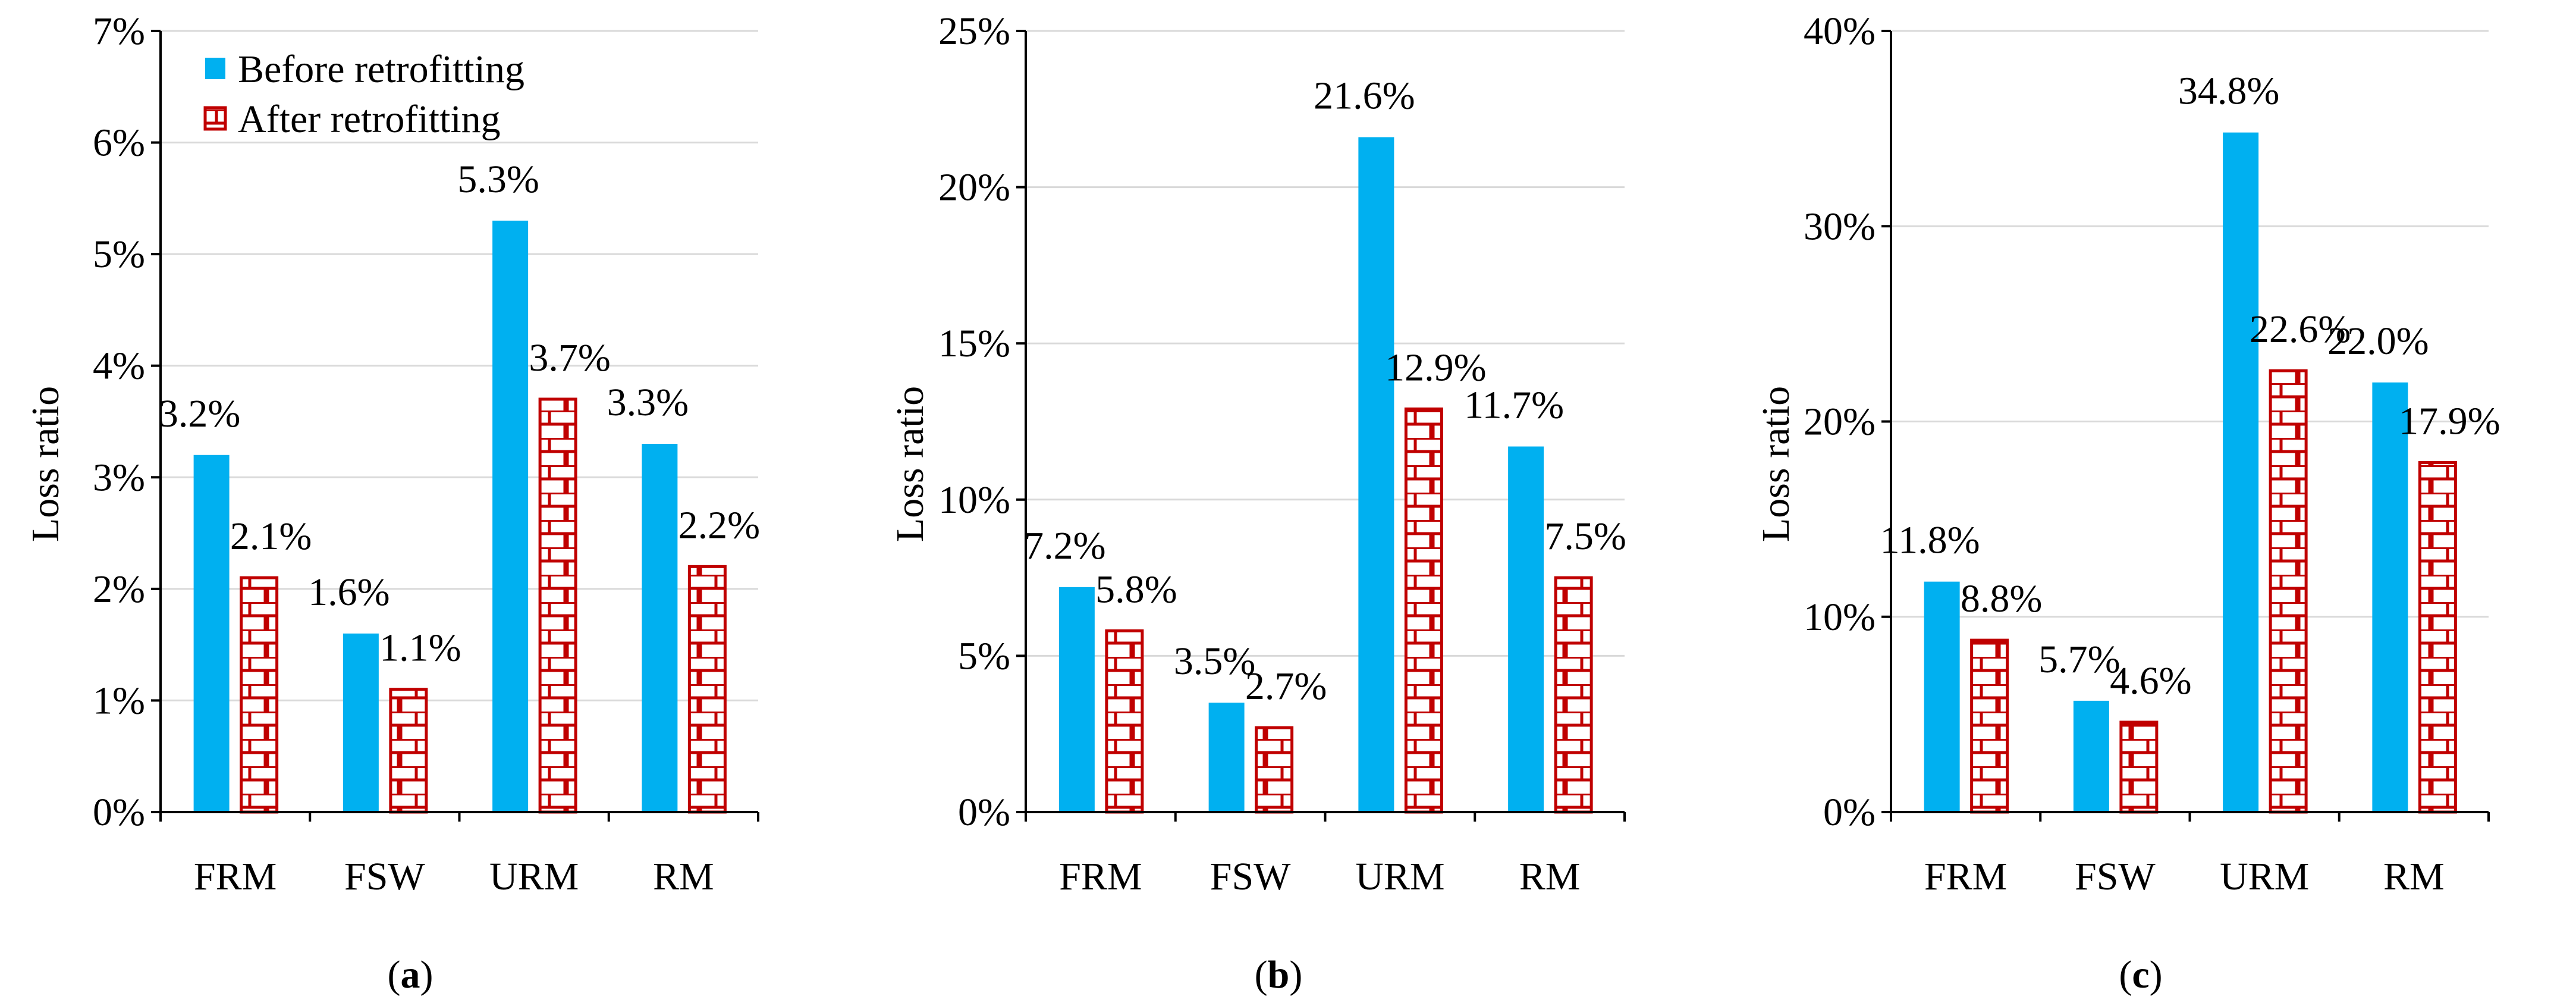  Describe the element at coordinates (420, 648) in the screenshot. I see `data-label-after: 1.1%` at that location.